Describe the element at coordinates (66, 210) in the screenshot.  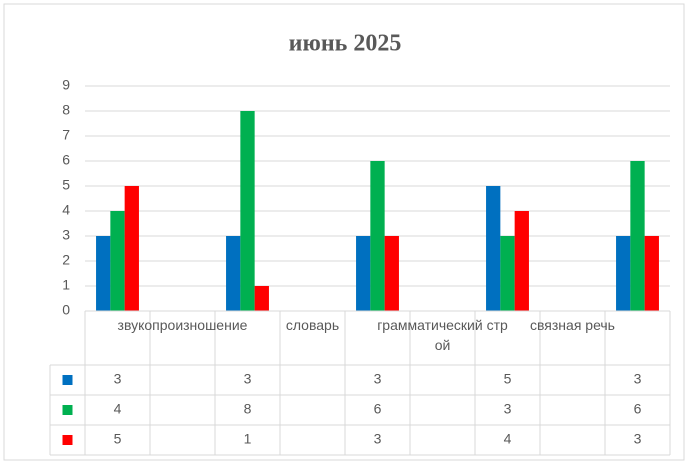
I see `y-tick-label: 4` at that location.